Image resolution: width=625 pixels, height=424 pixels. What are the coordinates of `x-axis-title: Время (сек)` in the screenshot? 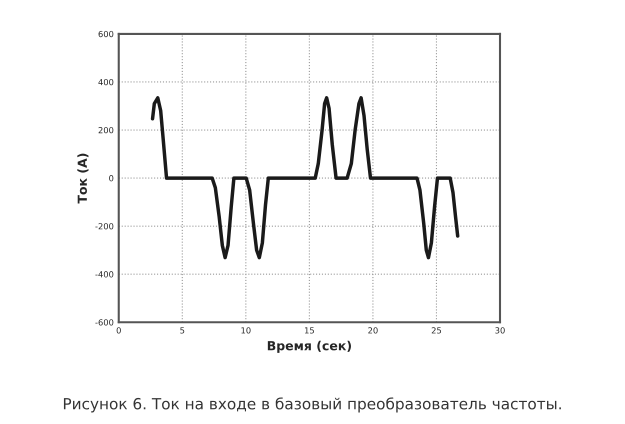 It's located at (309, 346).